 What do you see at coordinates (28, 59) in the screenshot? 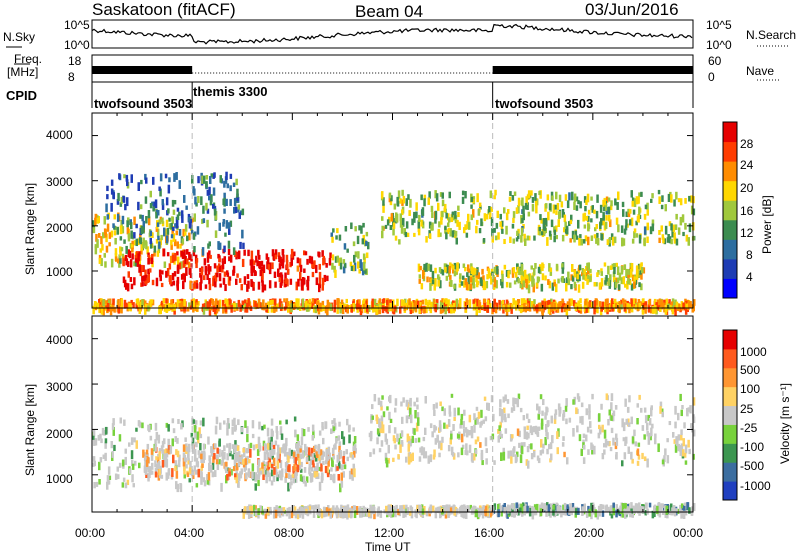
I see `freq-label: Freq.` at bounding box center [28, 59].